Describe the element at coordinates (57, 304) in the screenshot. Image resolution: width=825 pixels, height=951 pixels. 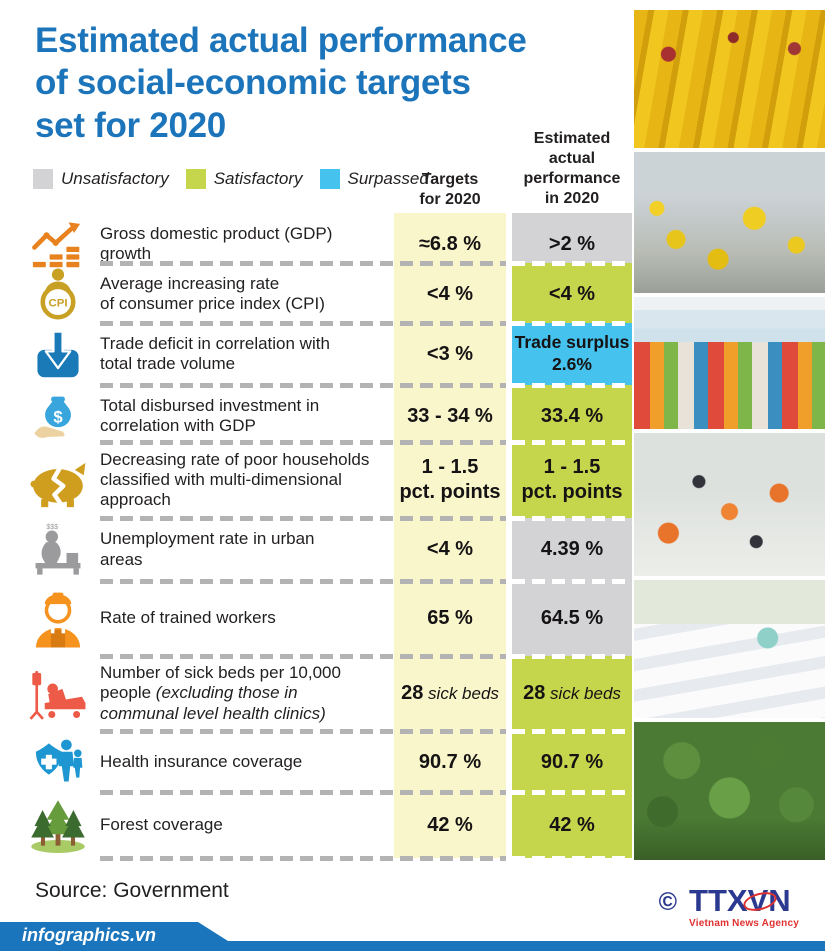
I see `svg-text: CPI` at that location.